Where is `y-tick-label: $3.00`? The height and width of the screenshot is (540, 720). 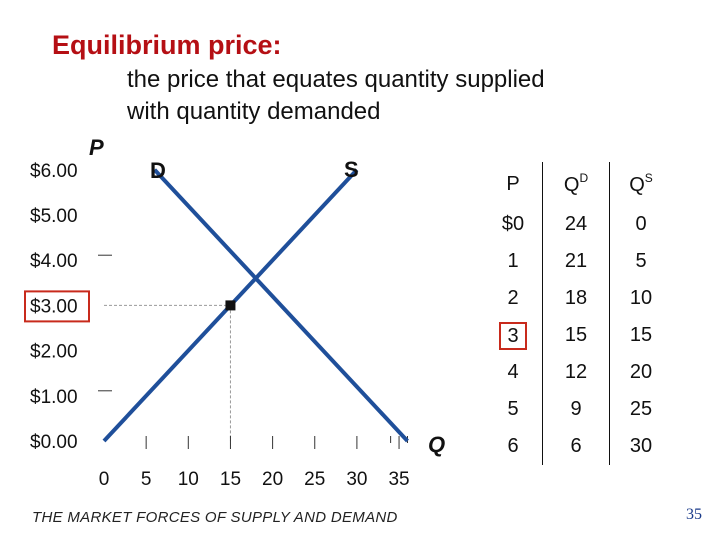 y-tick-label: $3.00 is located at coordinates (54, 306).